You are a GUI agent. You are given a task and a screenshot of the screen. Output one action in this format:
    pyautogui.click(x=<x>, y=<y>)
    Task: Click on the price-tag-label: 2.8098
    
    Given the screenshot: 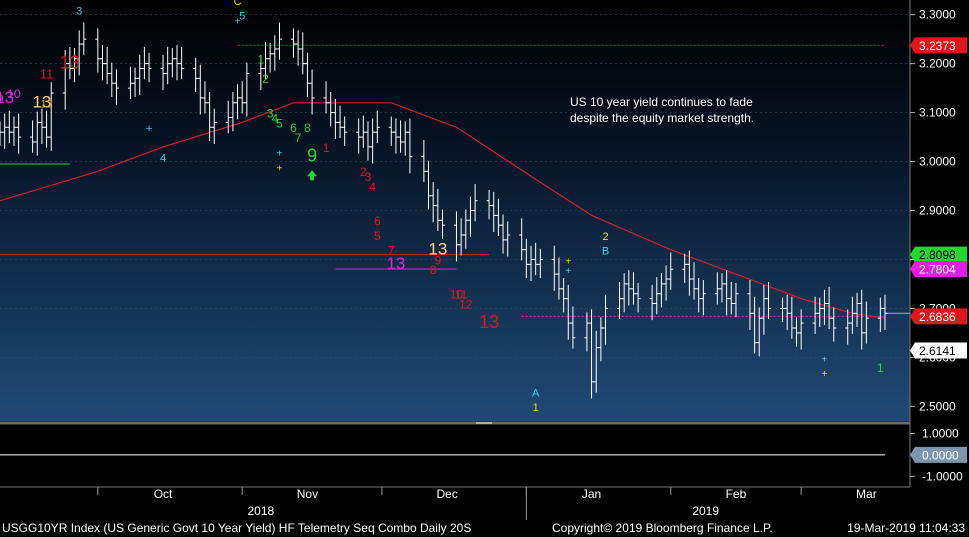 What is the action you would take?
    pyautogui.click(x=937, y=255)
    